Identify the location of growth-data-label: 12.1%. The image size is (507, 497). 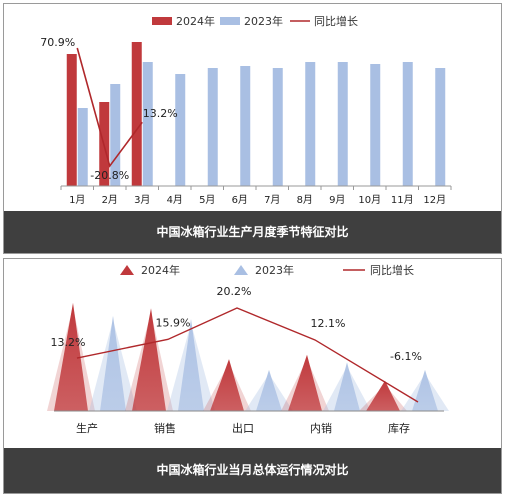
(328, 323).